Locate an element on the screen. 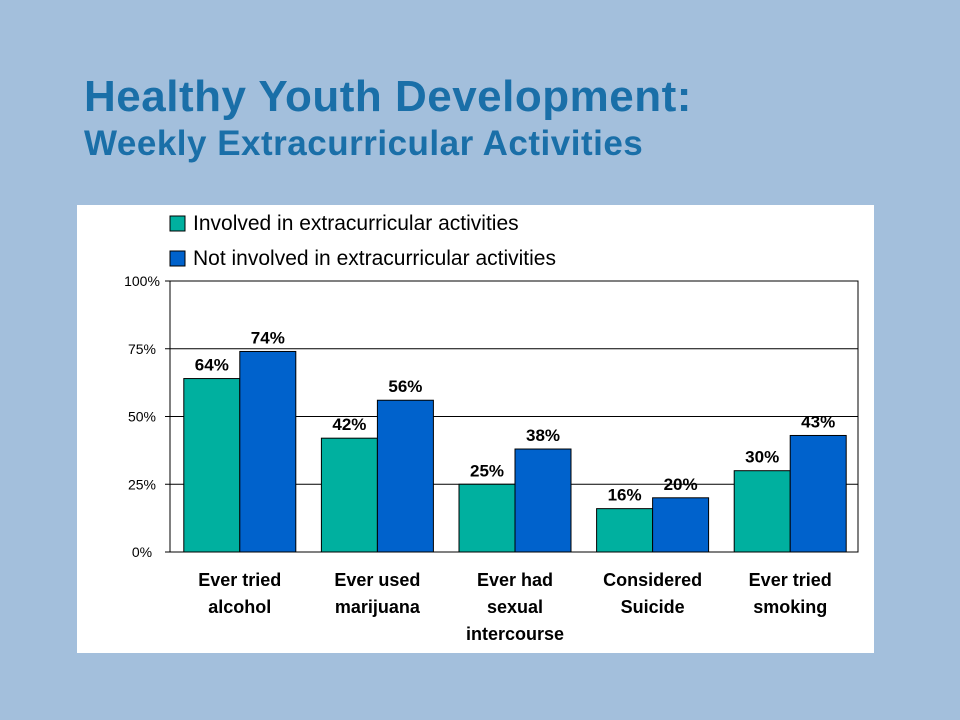 Image resolution: width=960 pixels, height=720 pixels. x-tick-label: sexual is located at coordinates (515, 607).